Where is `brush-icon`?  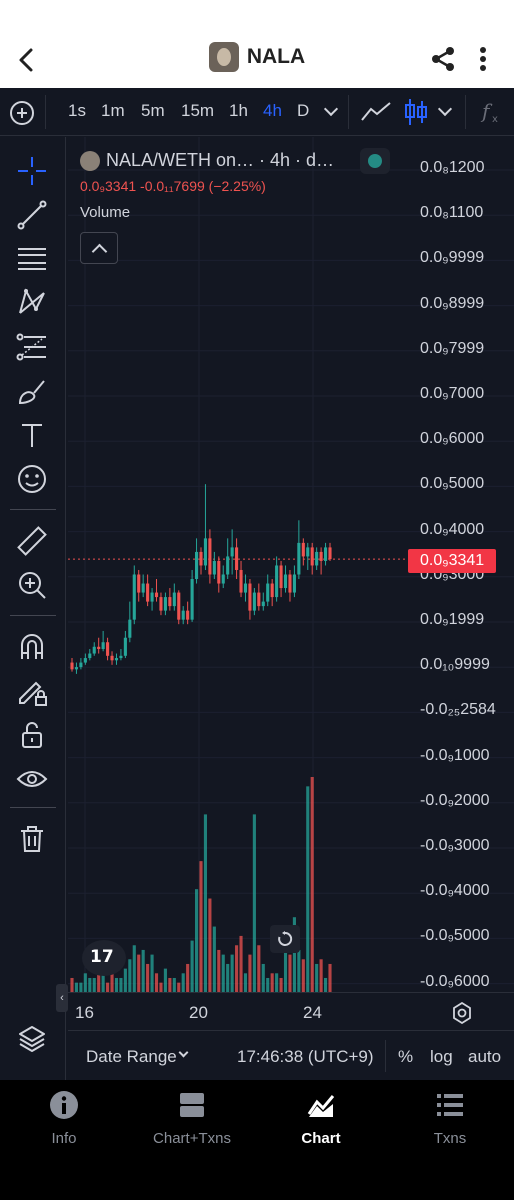 brush-icon is located at coordinates (32, 391).